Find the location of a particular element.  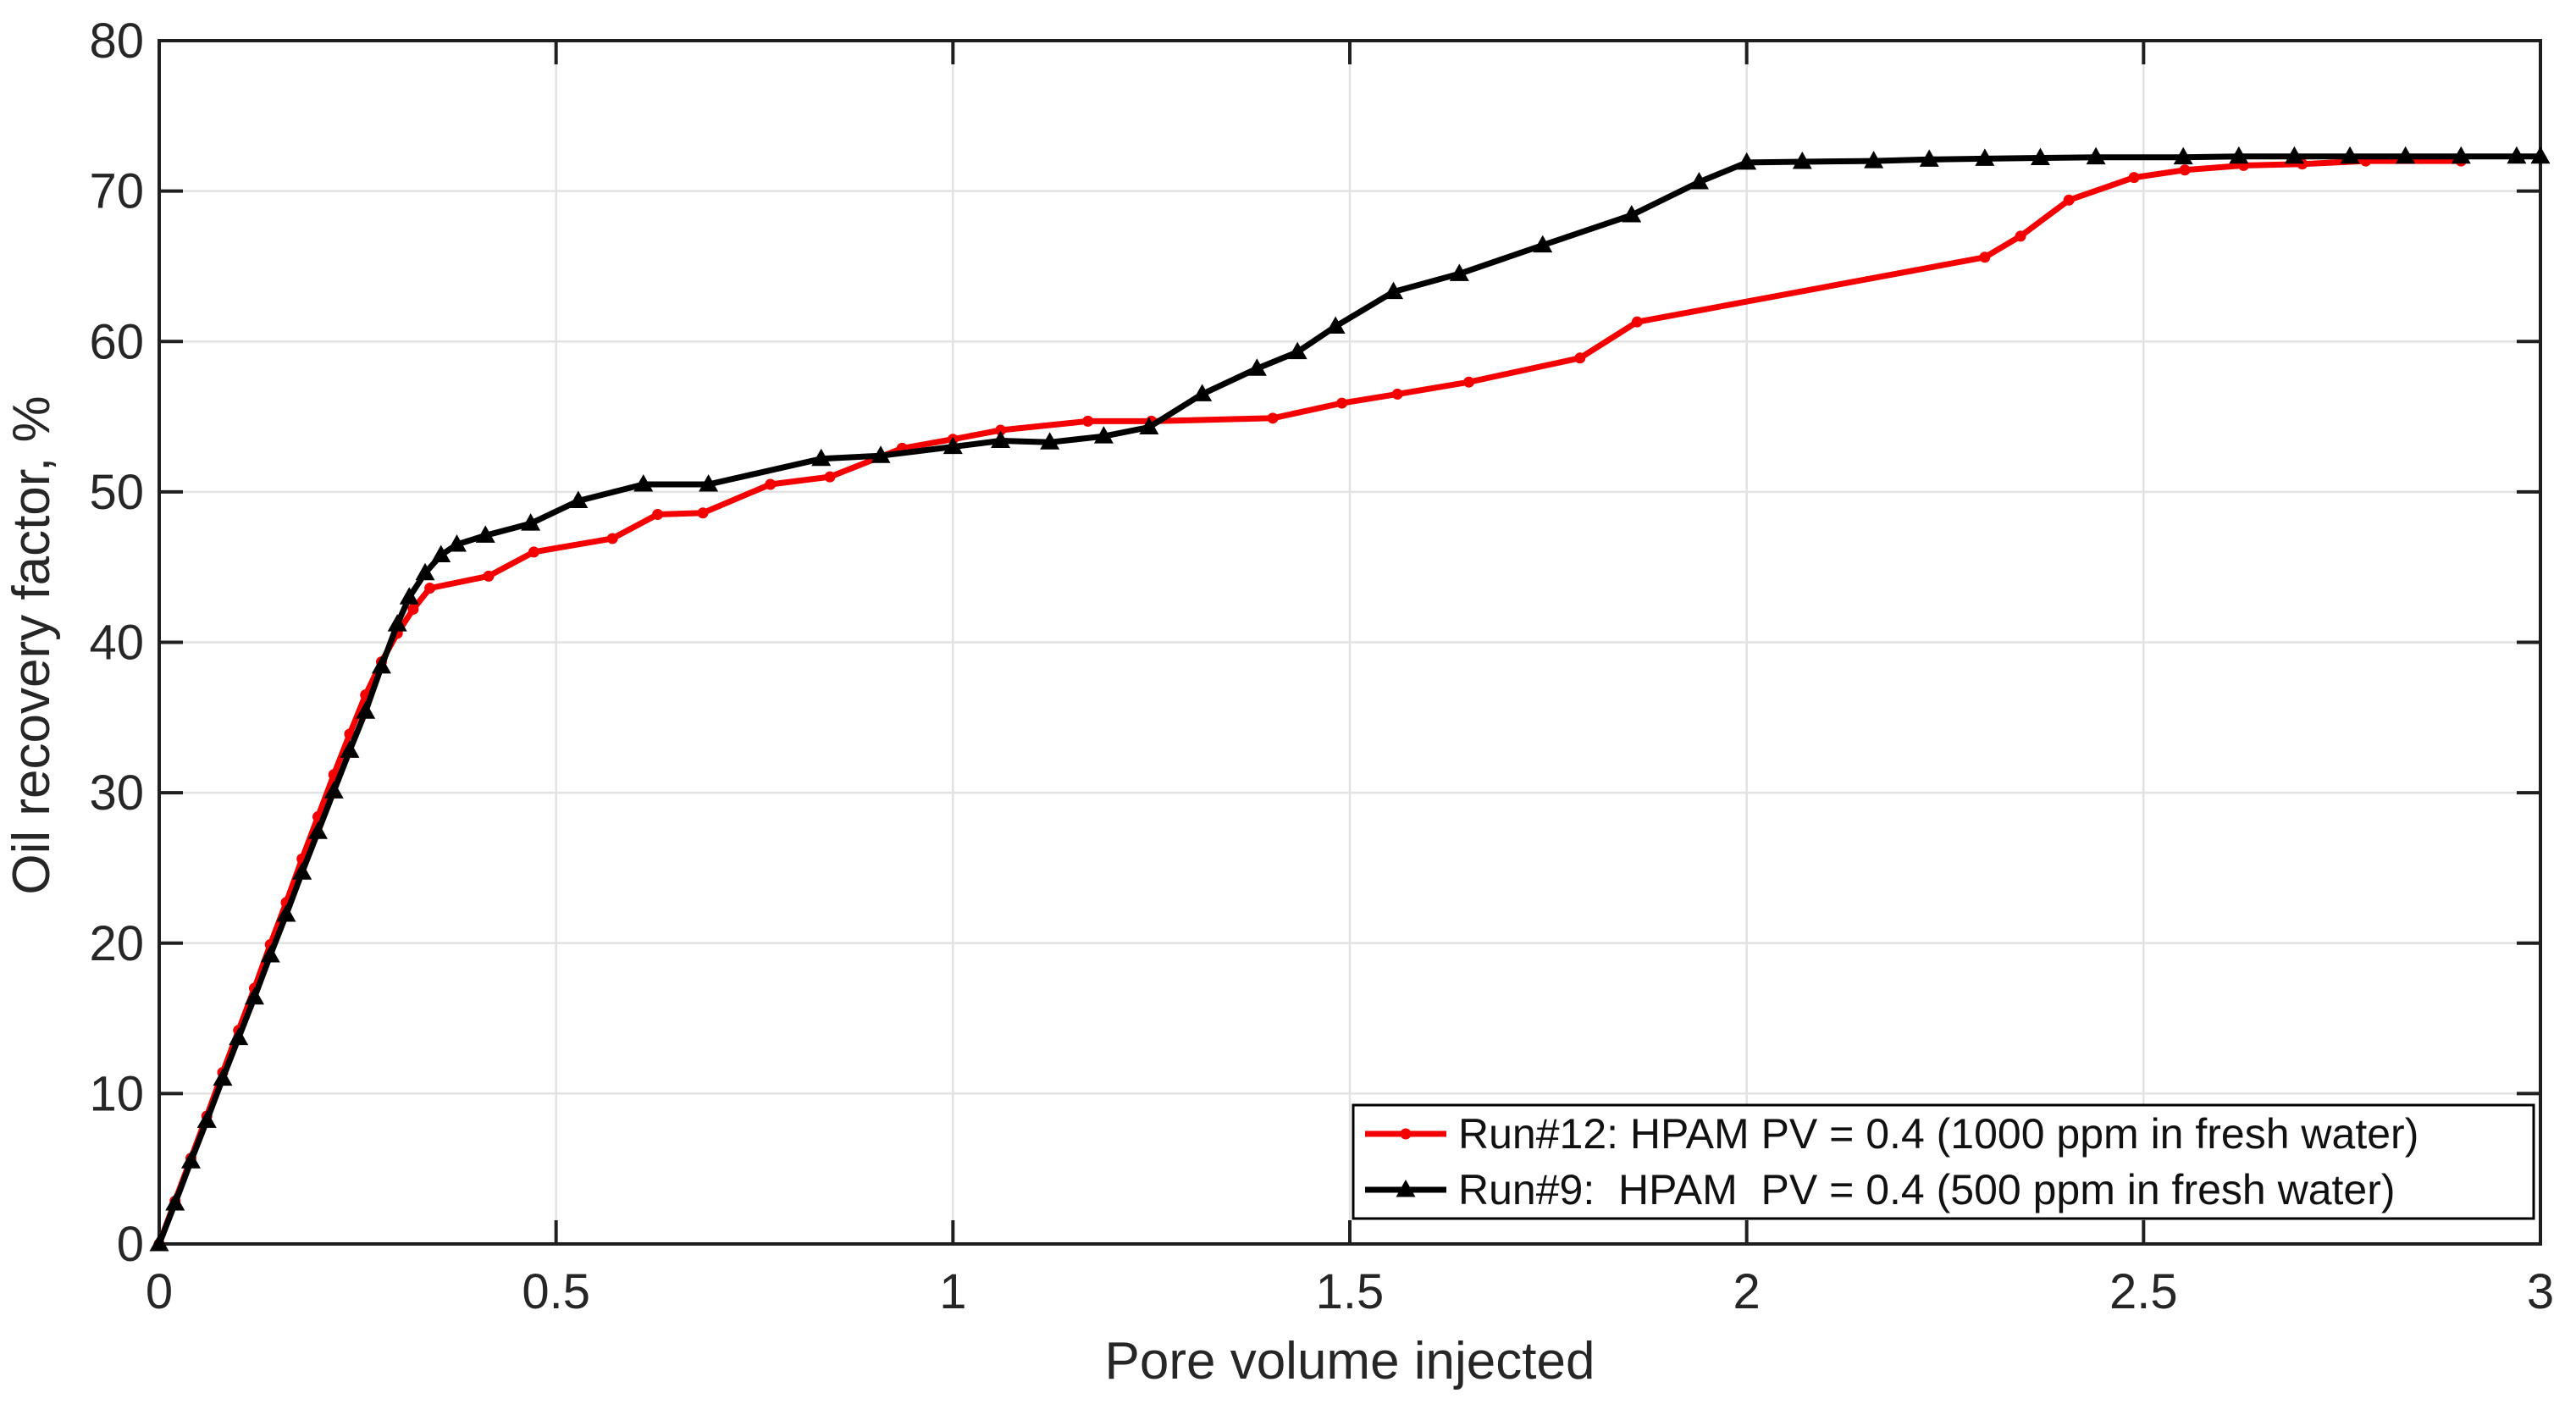

x-axis-label: Pore volume injected is located at coordinates (1350, 1361).